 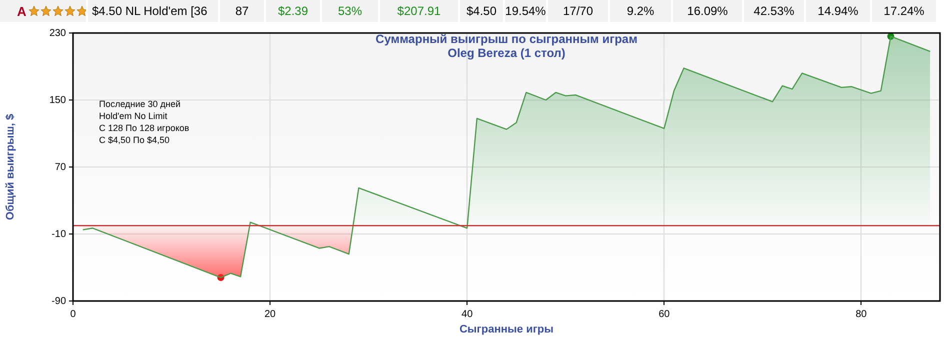 What do you see at coordinates (526, 11) in the screenshot?
I see `text: 19.54%` at bounding box center [526, 11].